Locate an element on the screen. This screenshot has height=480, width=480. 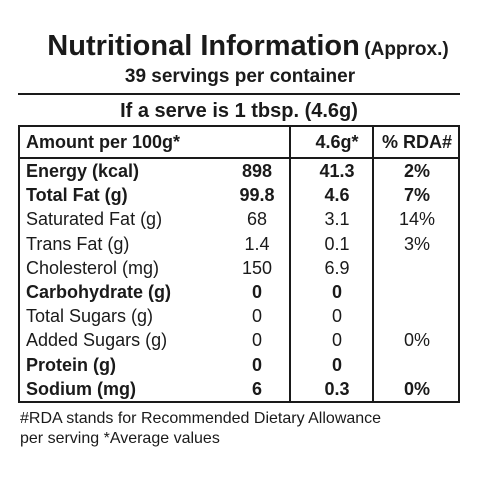
nutrient-label: Sodium (mg) is located at coordinates (81, 388).